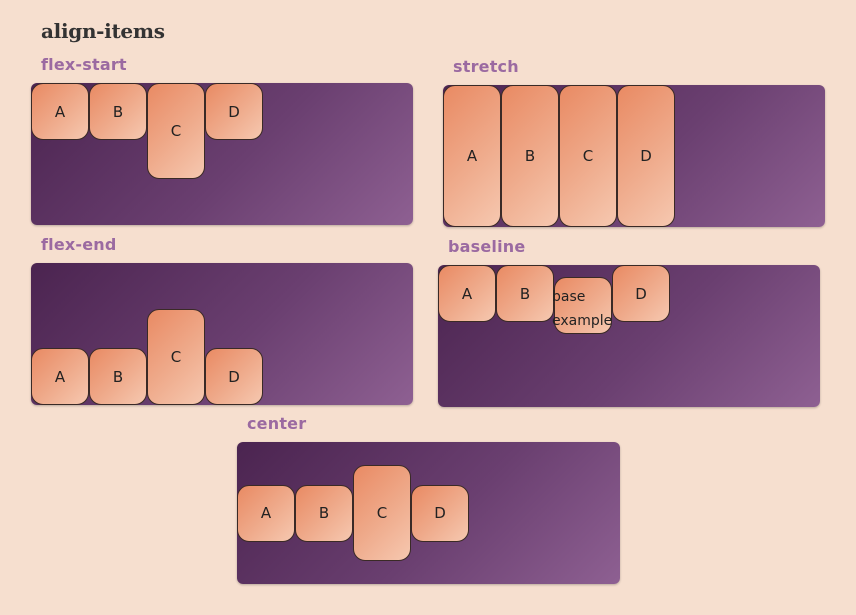 The height and width of the screenshot is (615, 856). I want to click on flex-end-item-d: D, so click(234, 376).